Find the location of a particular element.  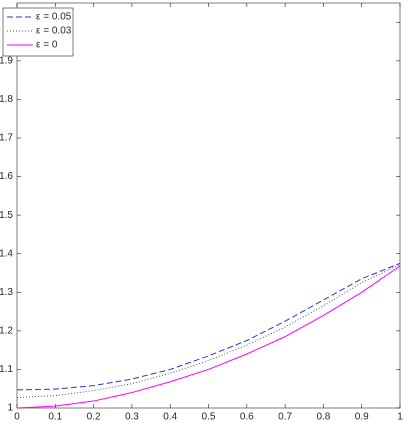

x-tick-label: 0.1 is located at coordinates (55, 417).